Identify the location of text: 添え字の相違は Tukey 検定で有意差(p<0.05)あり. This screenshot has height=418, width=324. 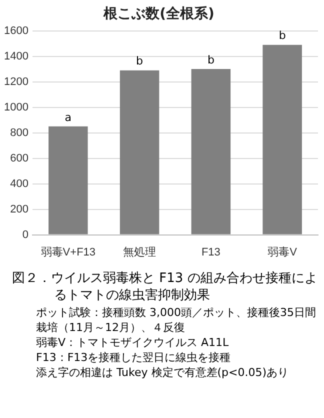
(162, 372).